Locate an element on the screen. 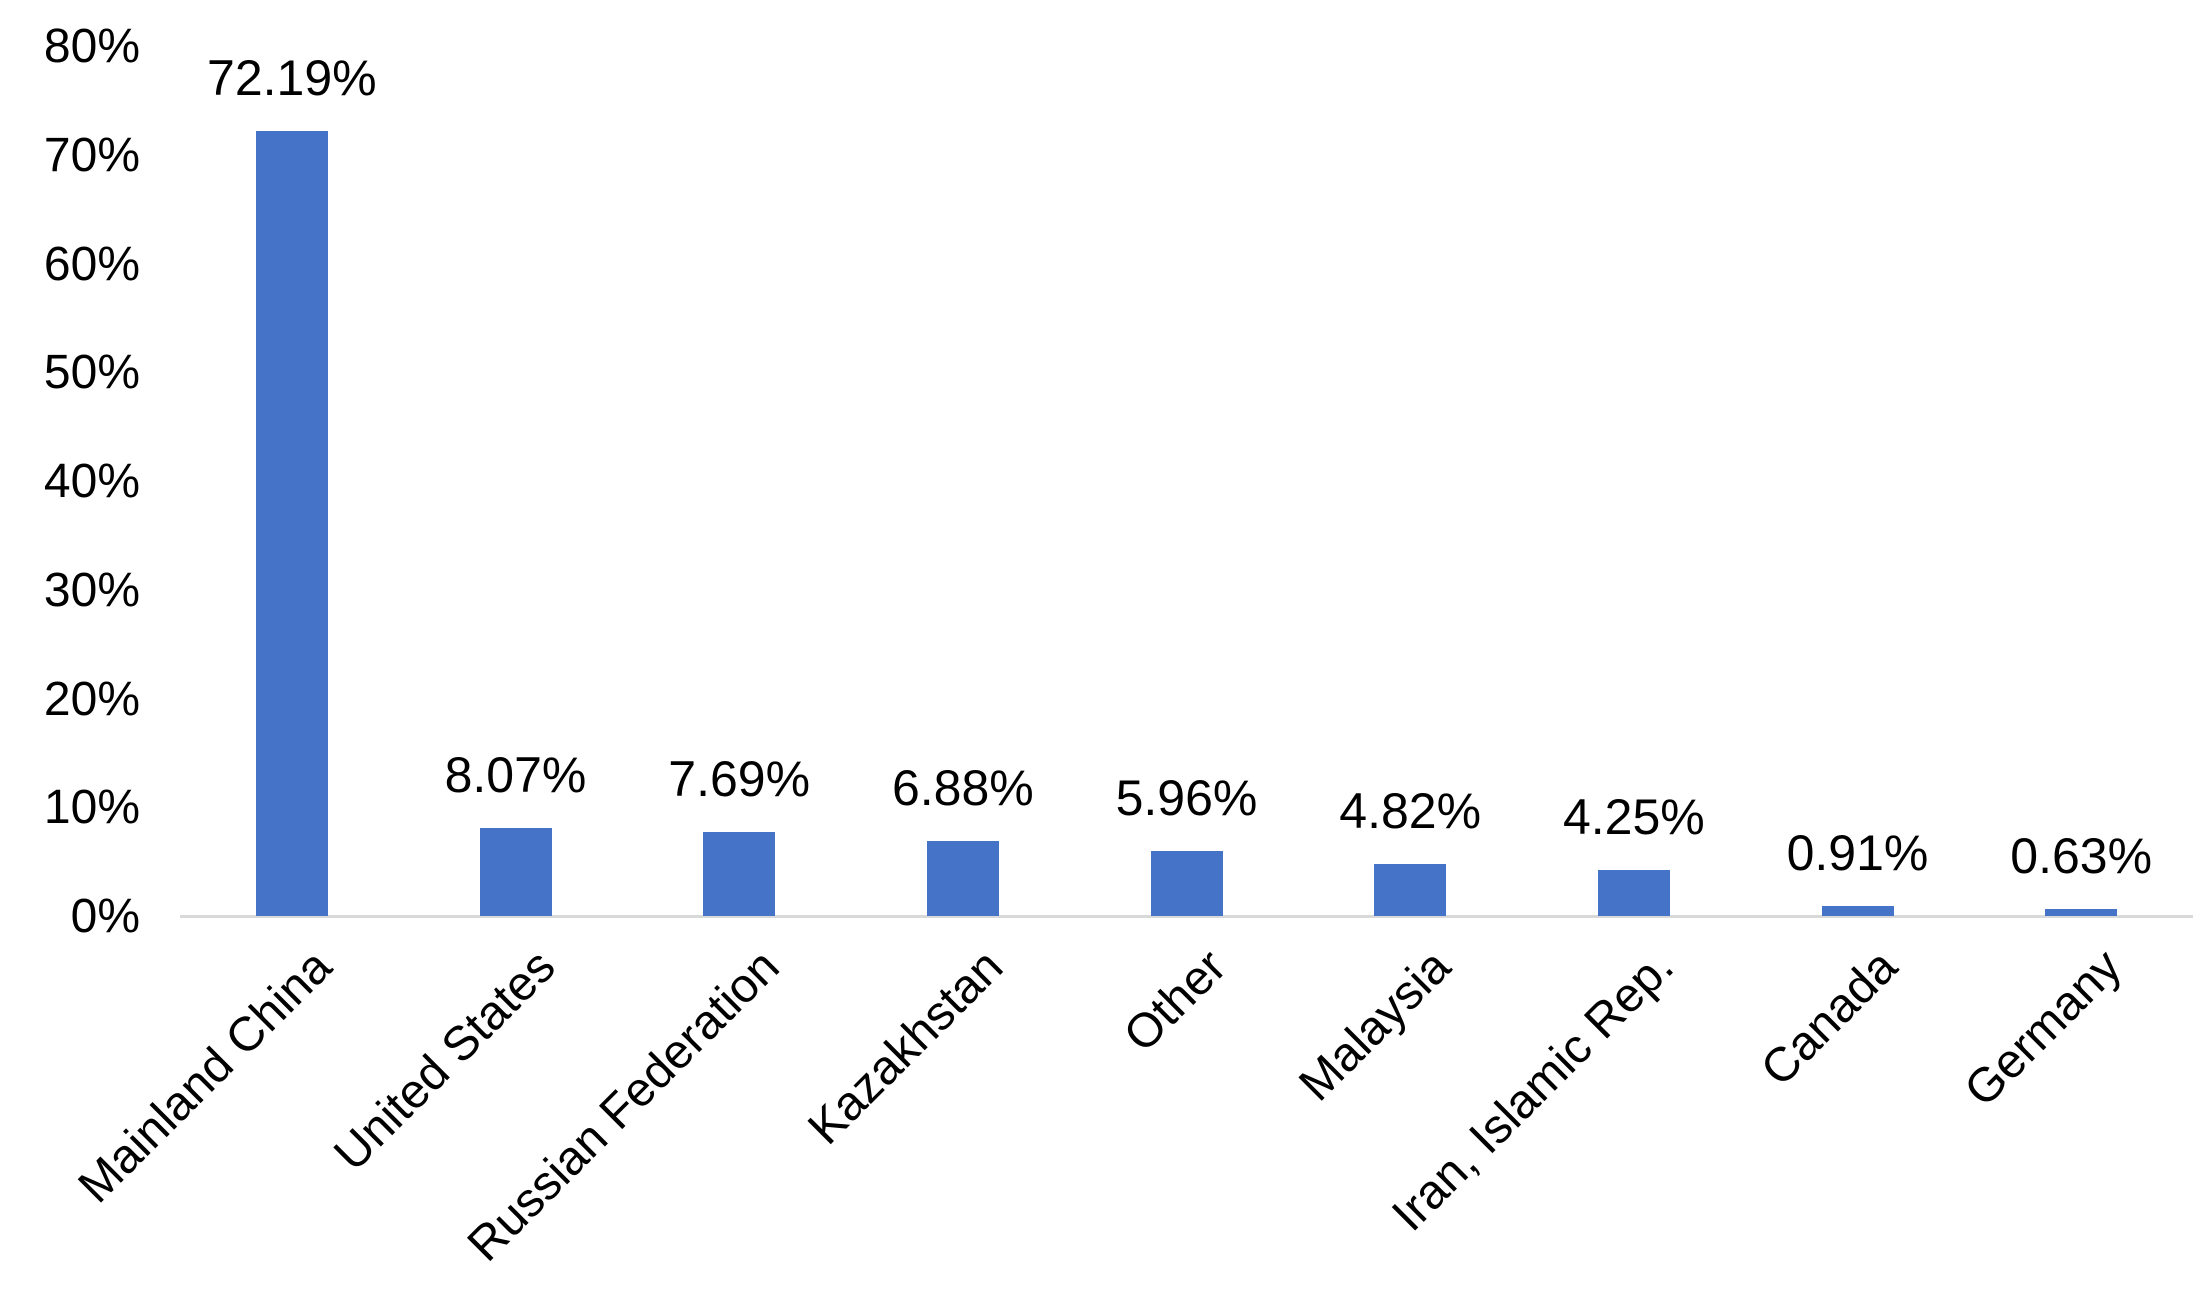 The width and height of the screenshot is (2201, 1293). bar-value-label: 6.88% is located at coordinates (962, 788).